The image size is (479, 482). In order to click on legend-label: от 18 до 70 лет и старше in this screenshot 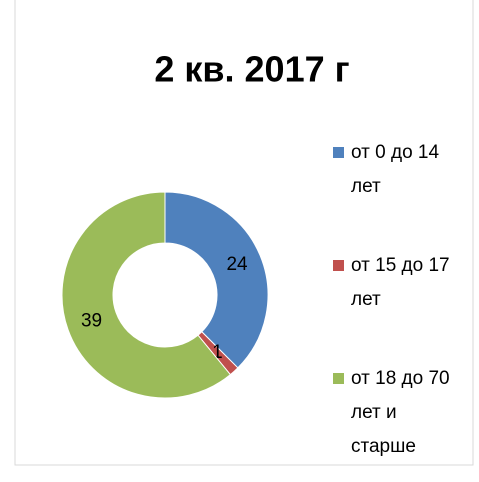, I will do `click(400, 412)`.